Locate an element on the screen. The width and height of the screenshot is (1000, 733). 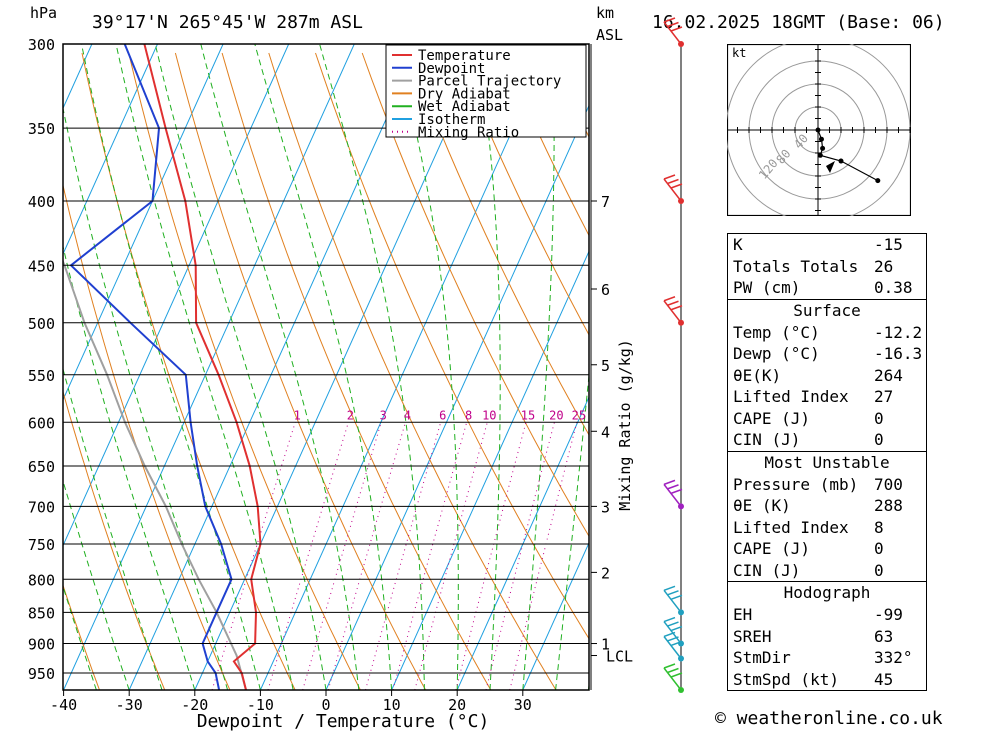
parcel-trajectory-line is located at coordinates (155, 474).